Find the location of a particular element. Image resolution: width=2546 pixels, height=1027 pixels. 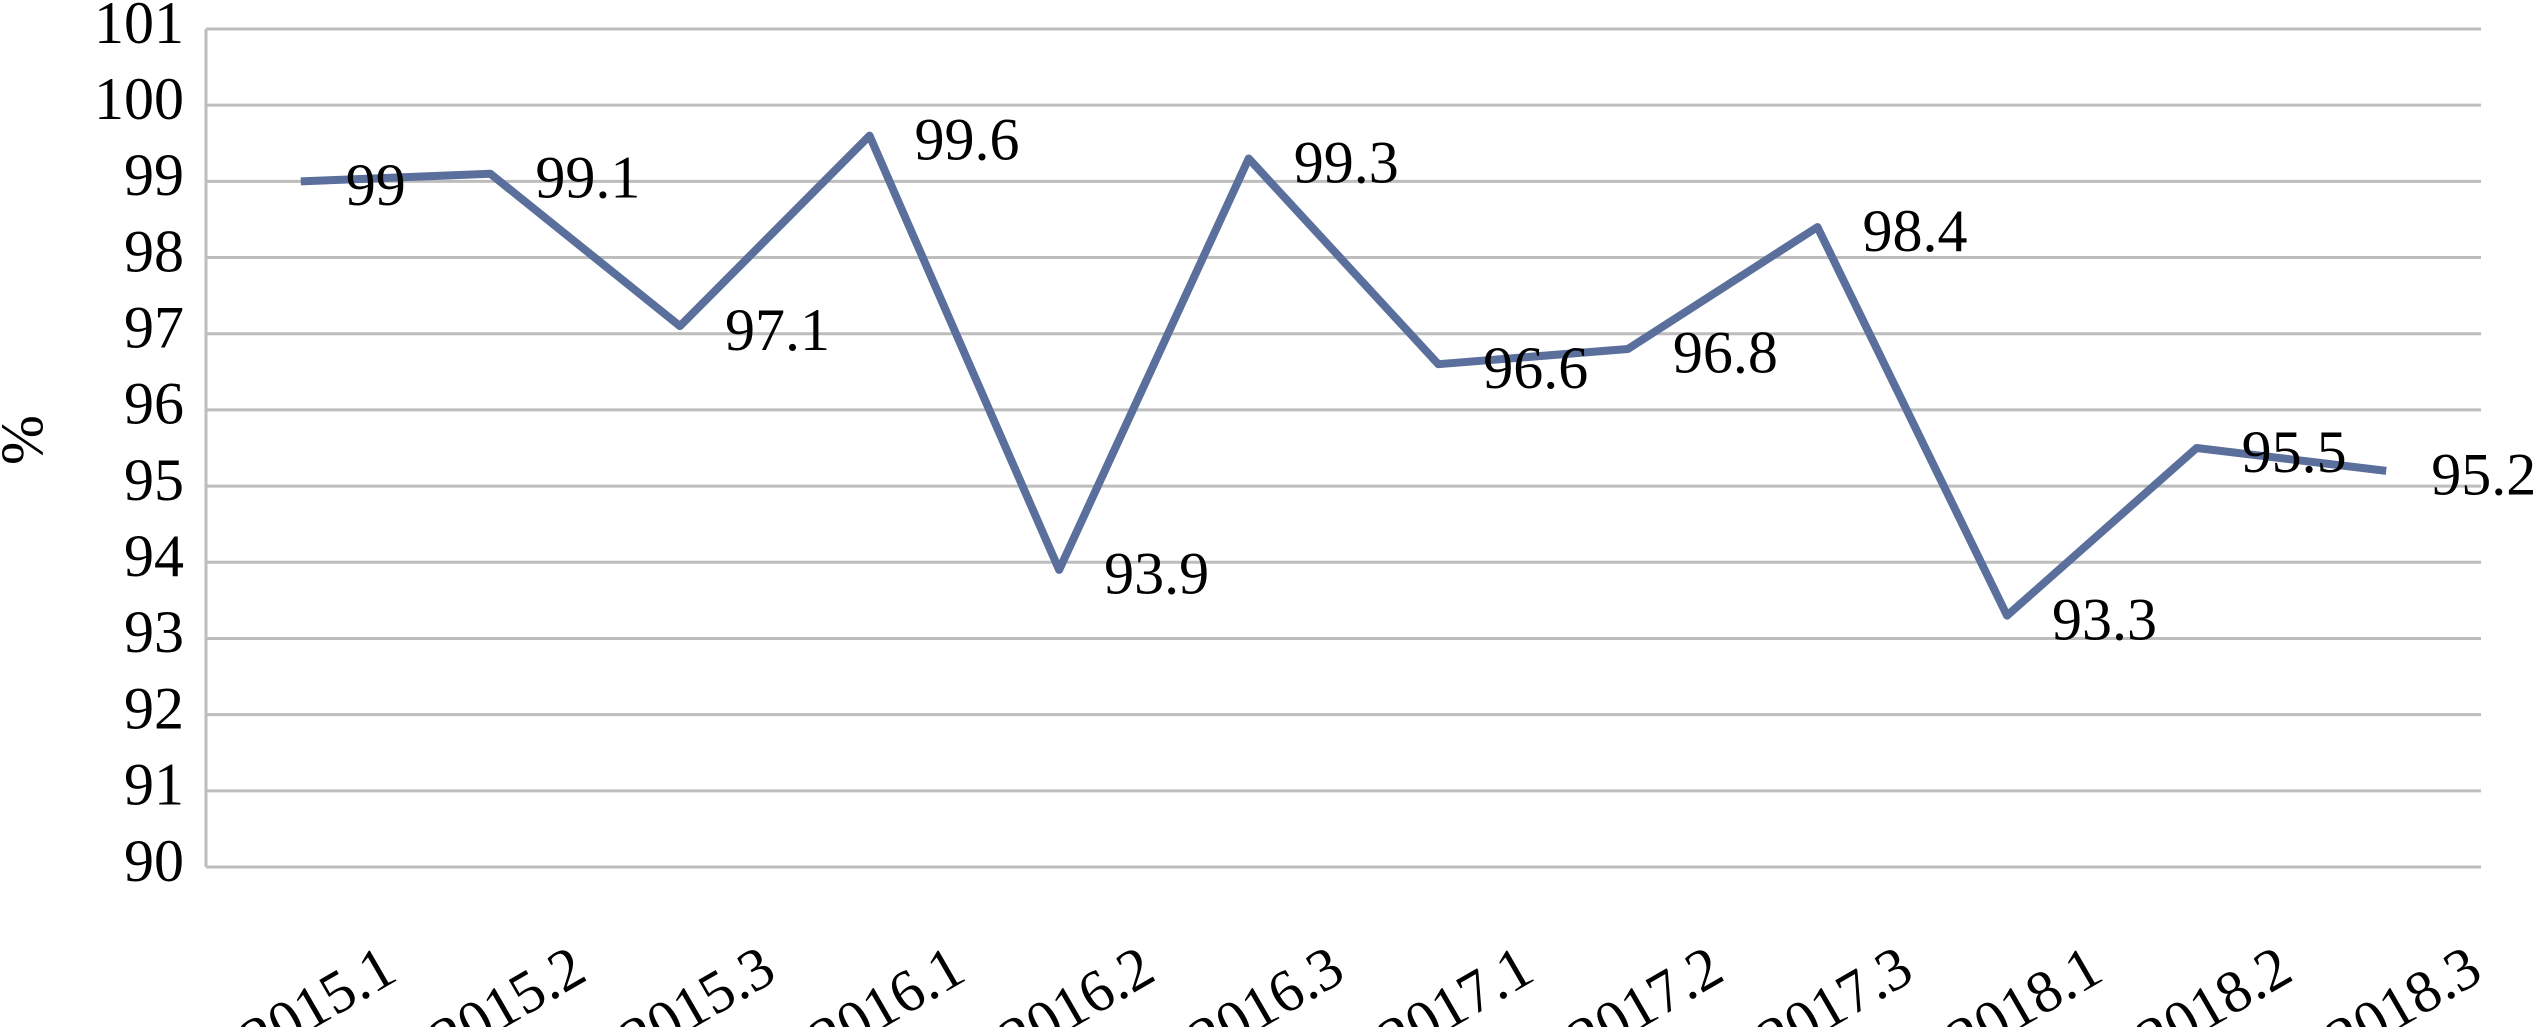

data-label: 99.3 is located at coordinates (1346, 162).